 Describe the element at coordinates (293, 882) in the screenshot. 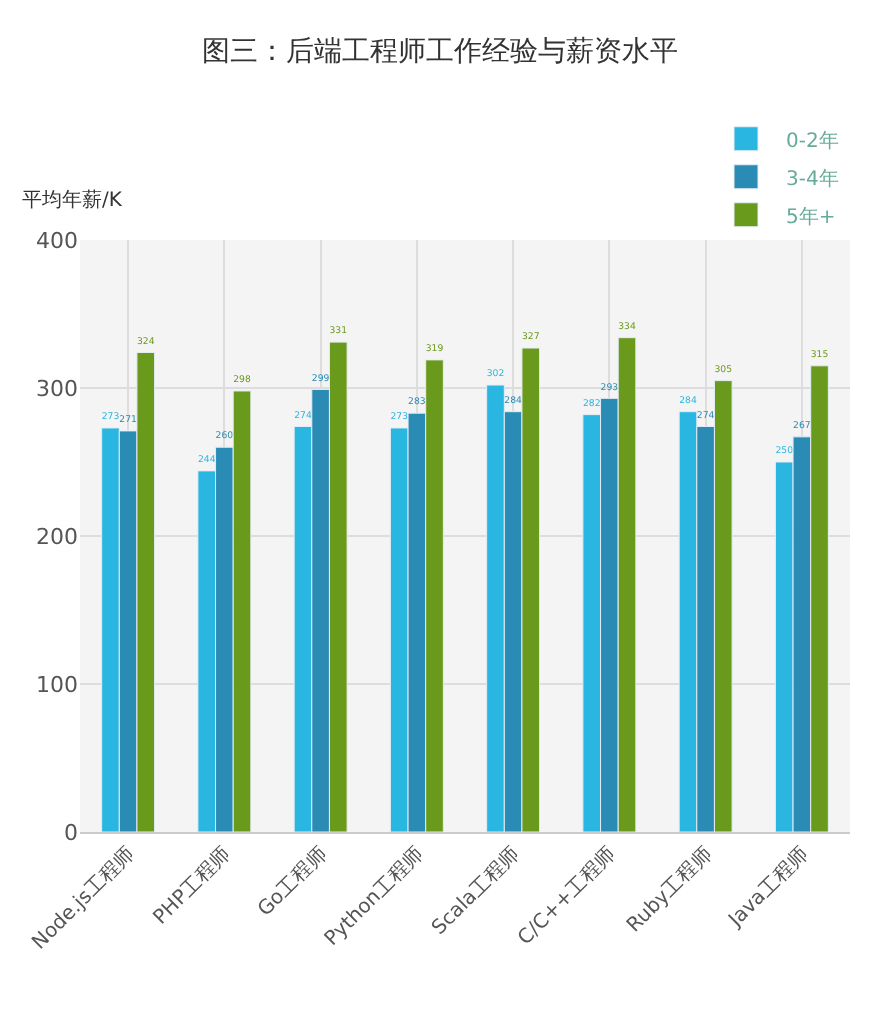

I see `x-tick-label: Go工程师` at that location.